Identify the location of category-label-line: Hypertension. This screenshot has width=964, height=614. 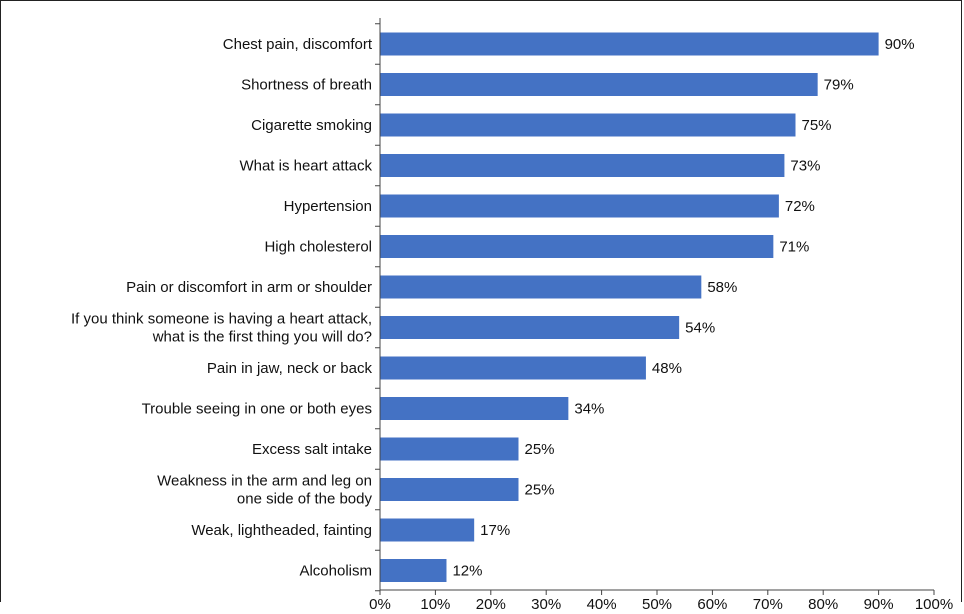
(328, 206).